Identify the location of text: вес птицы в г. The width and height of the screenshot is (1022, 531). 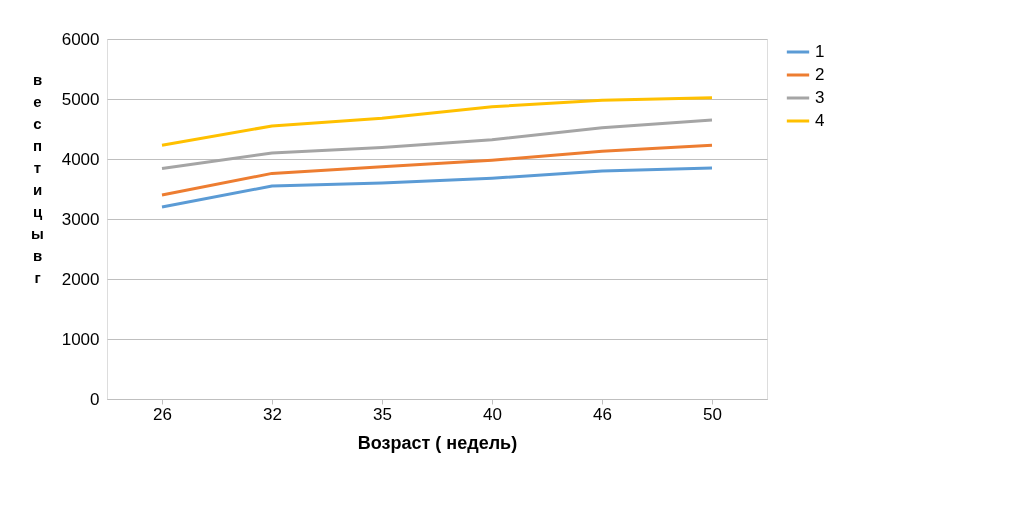
(37, 178).